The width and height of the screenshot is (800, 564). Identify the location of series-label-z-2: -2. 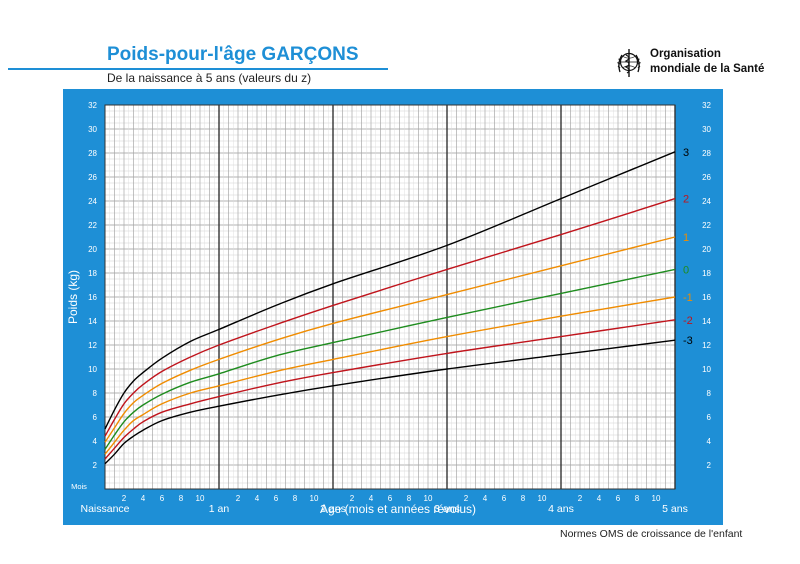
(688, 321).